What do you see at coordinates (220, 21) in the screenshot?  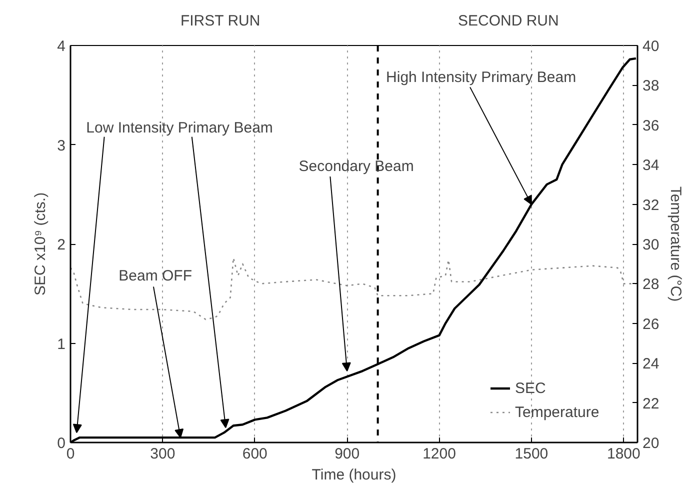 I see `text: FIRST RUN` at bounding box center [220, 21].